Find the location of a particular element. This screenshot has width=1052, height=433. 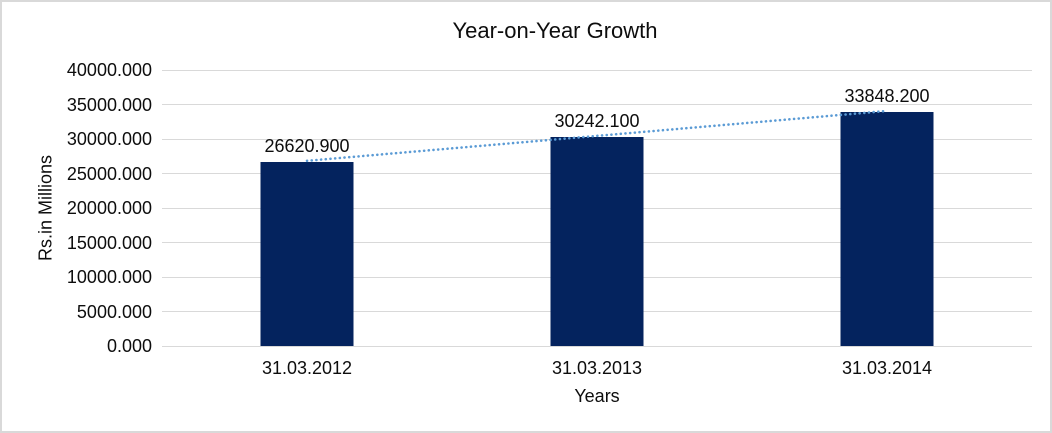

y-tick-label: 25000.000 is located at coordinates (109, 173).